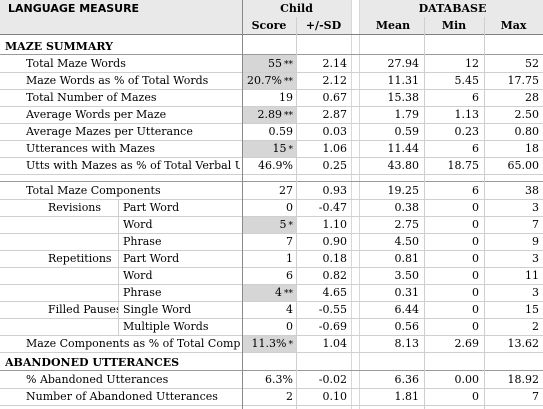 Image resolution: width=543 pixels, height=409 pixels. I want to click on max-value: 0.80, so click(527, 131).